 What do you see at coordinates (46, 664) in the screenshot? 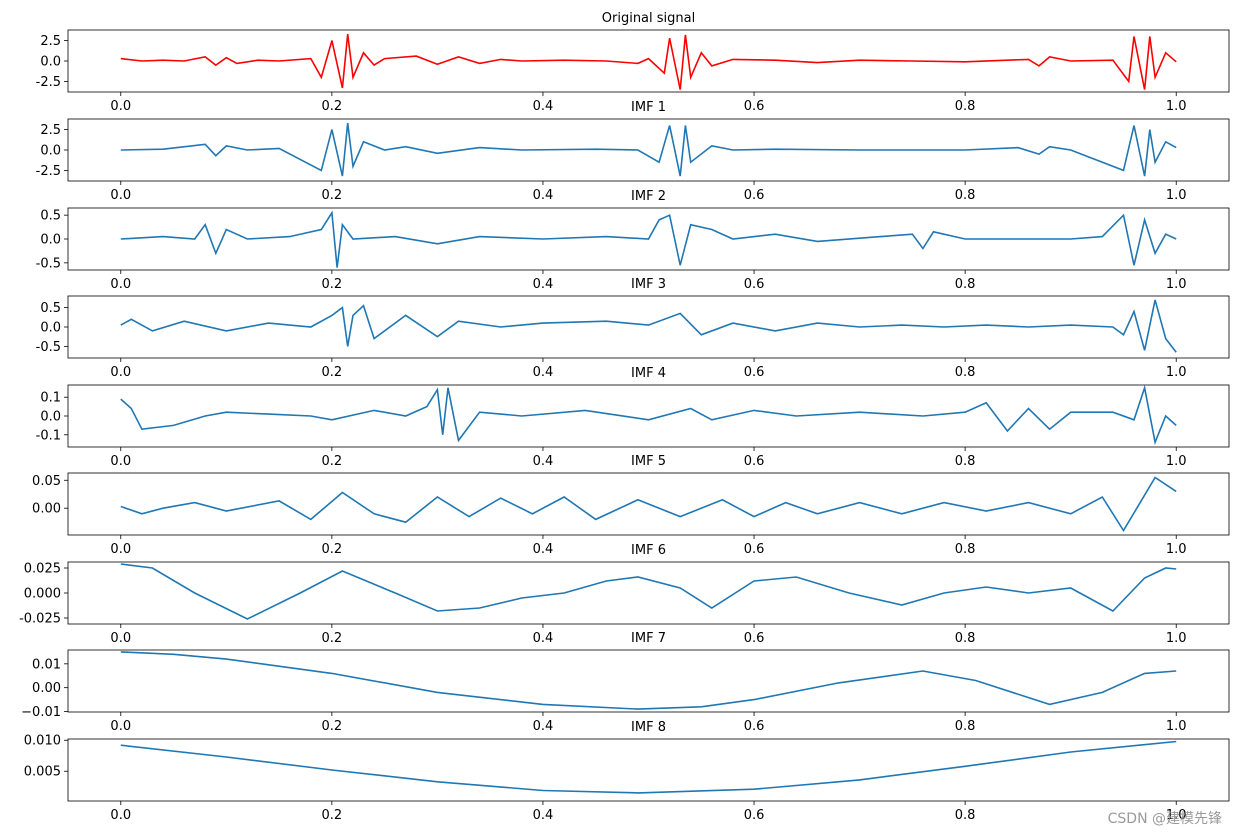
I see `y-tick-label: 0.01` at bounding box center [46, 664].